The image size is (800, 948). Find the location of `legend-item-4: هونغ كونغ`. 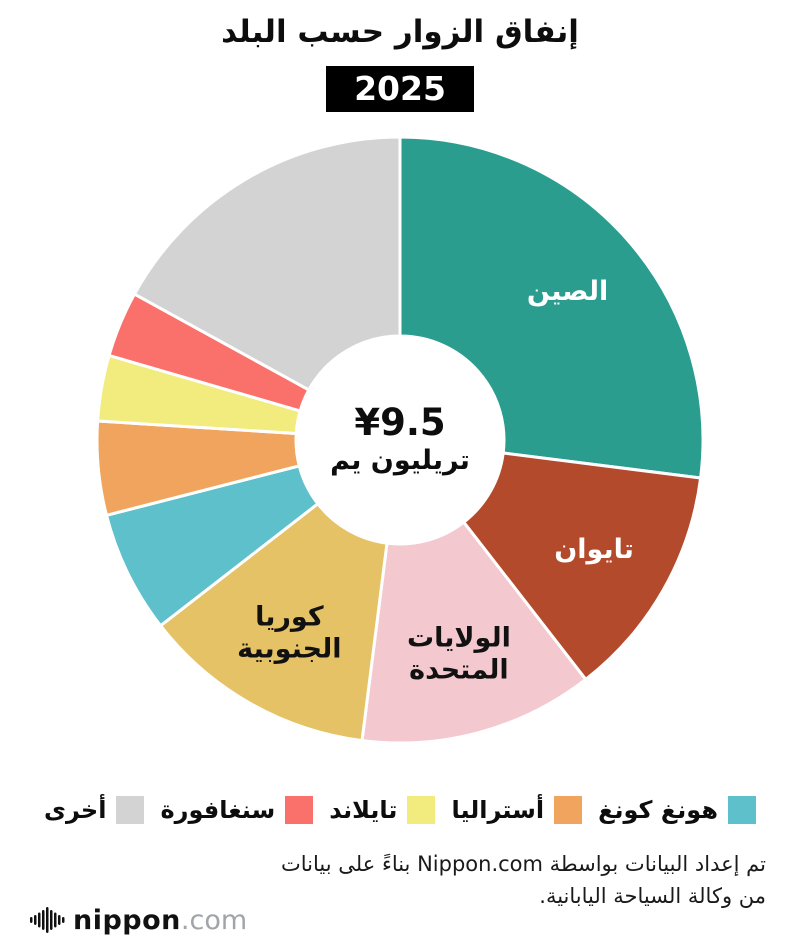

legend-item-4: هونغ كونغ is located at coordinates (677, 809).